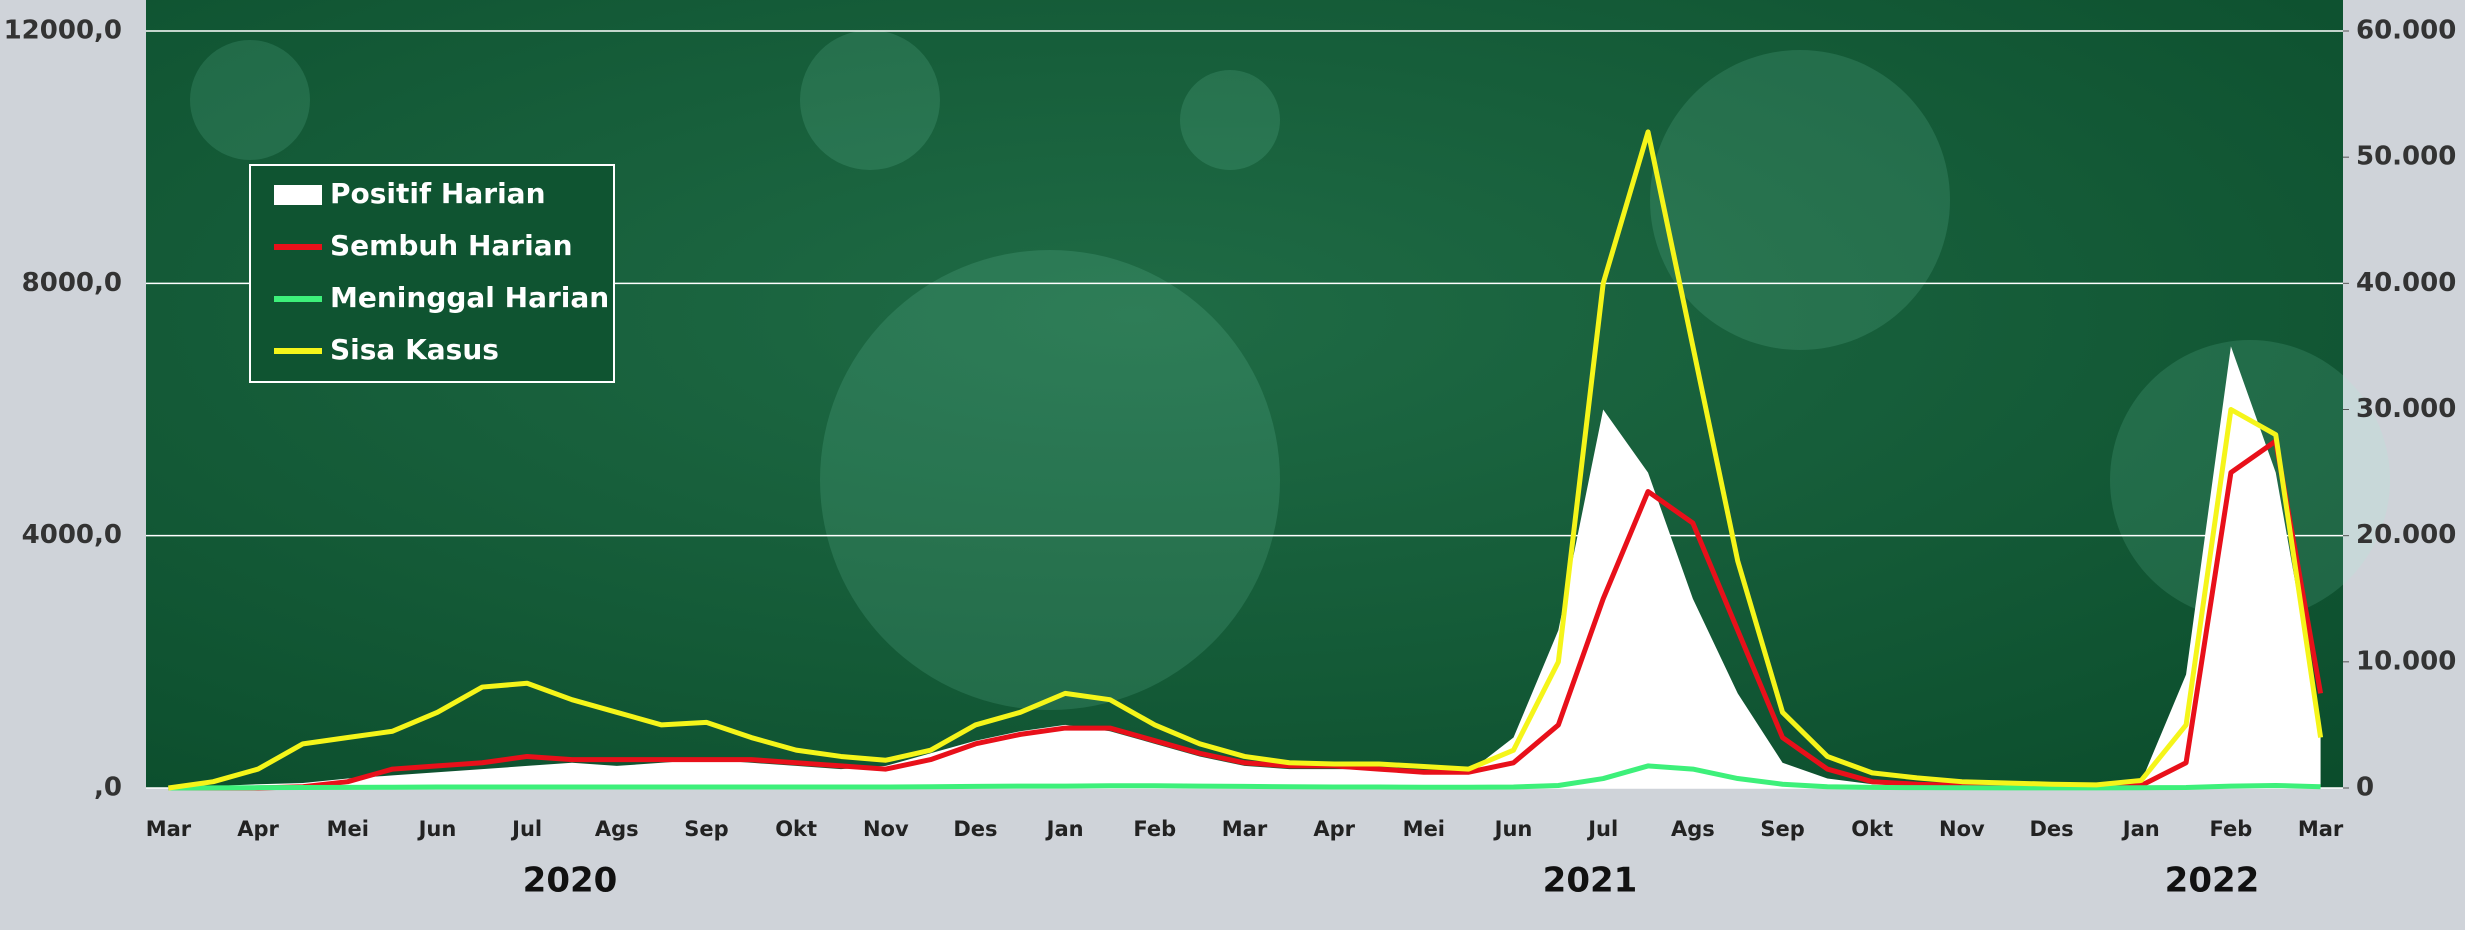  I want to click on year-label: 2022, so click(2212, 881).